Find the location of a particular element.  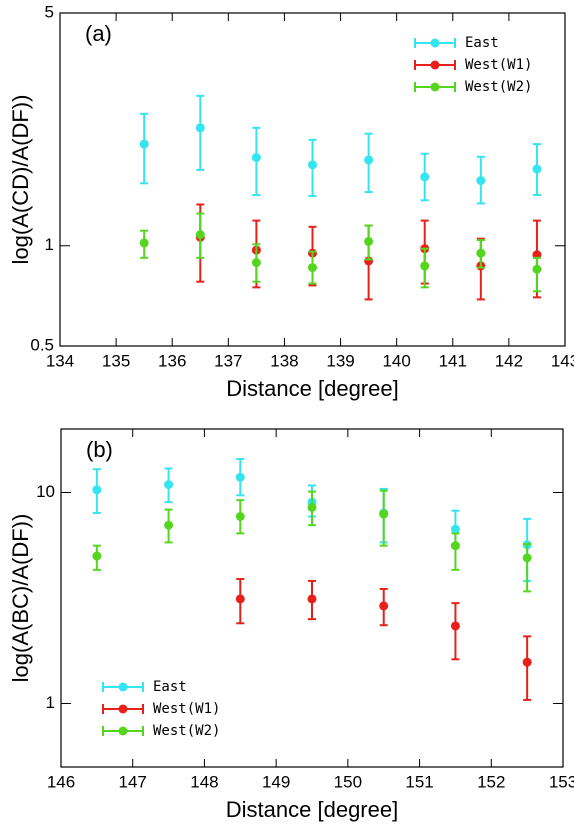

y-axis-title: log(A(BC)/A(DF)) is located at coordinates (20, 598).